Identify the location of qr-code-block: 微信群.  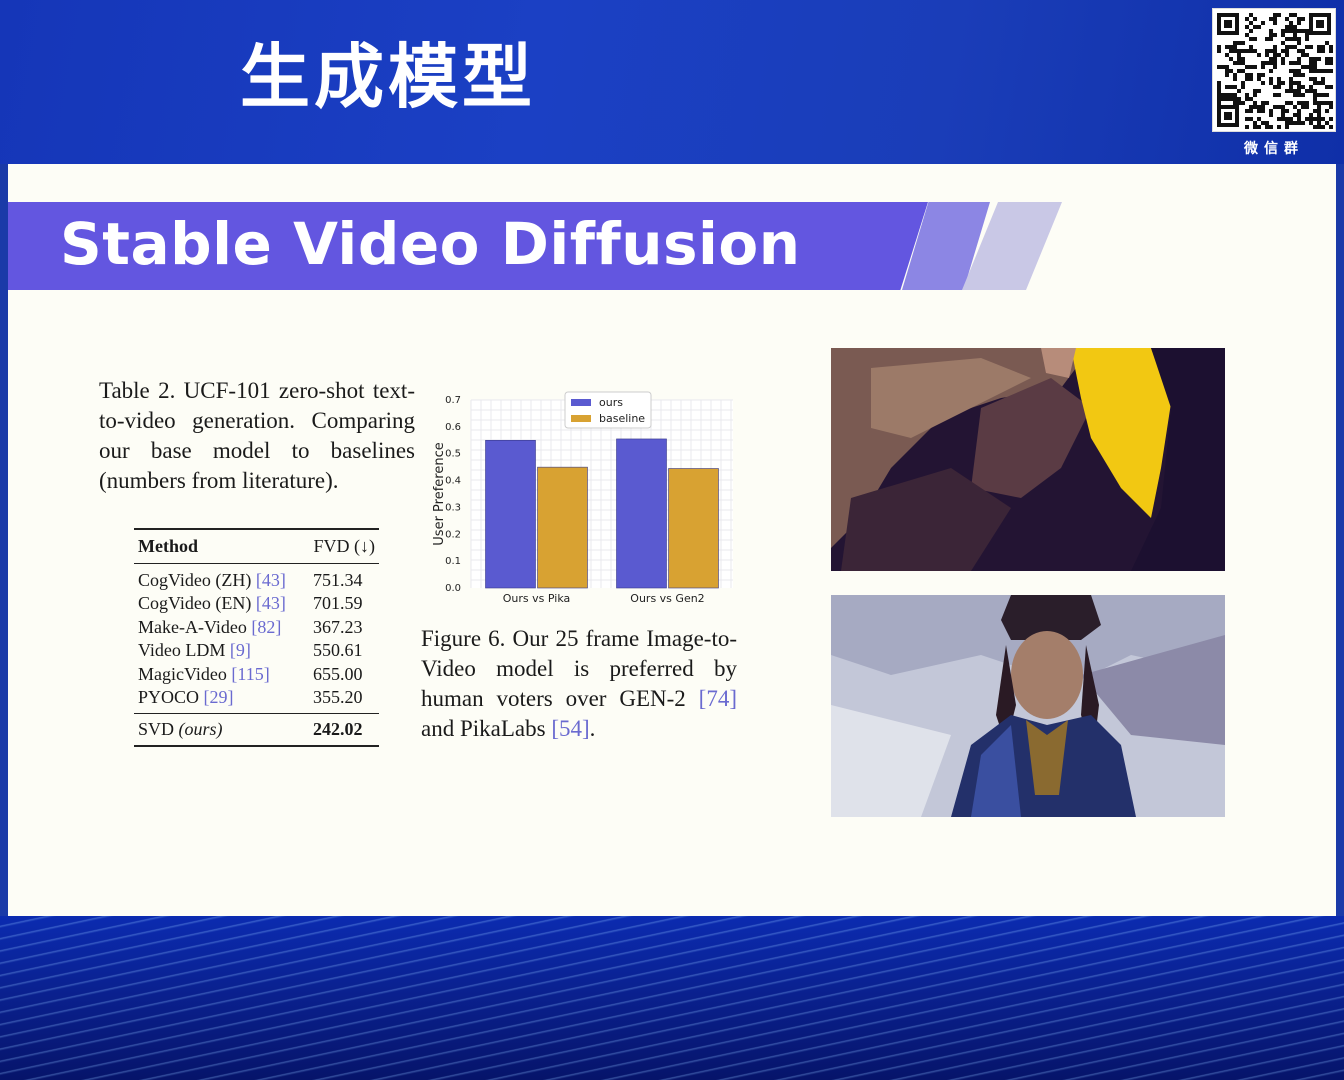
(1274, 83).